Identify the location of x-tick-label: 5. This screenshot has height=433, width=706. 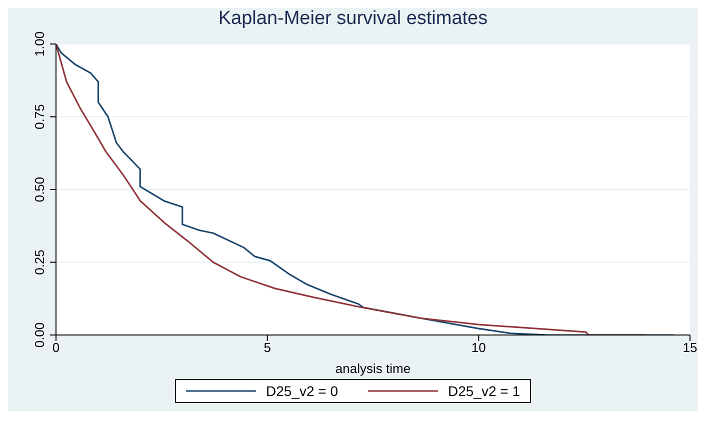
(267, 348).